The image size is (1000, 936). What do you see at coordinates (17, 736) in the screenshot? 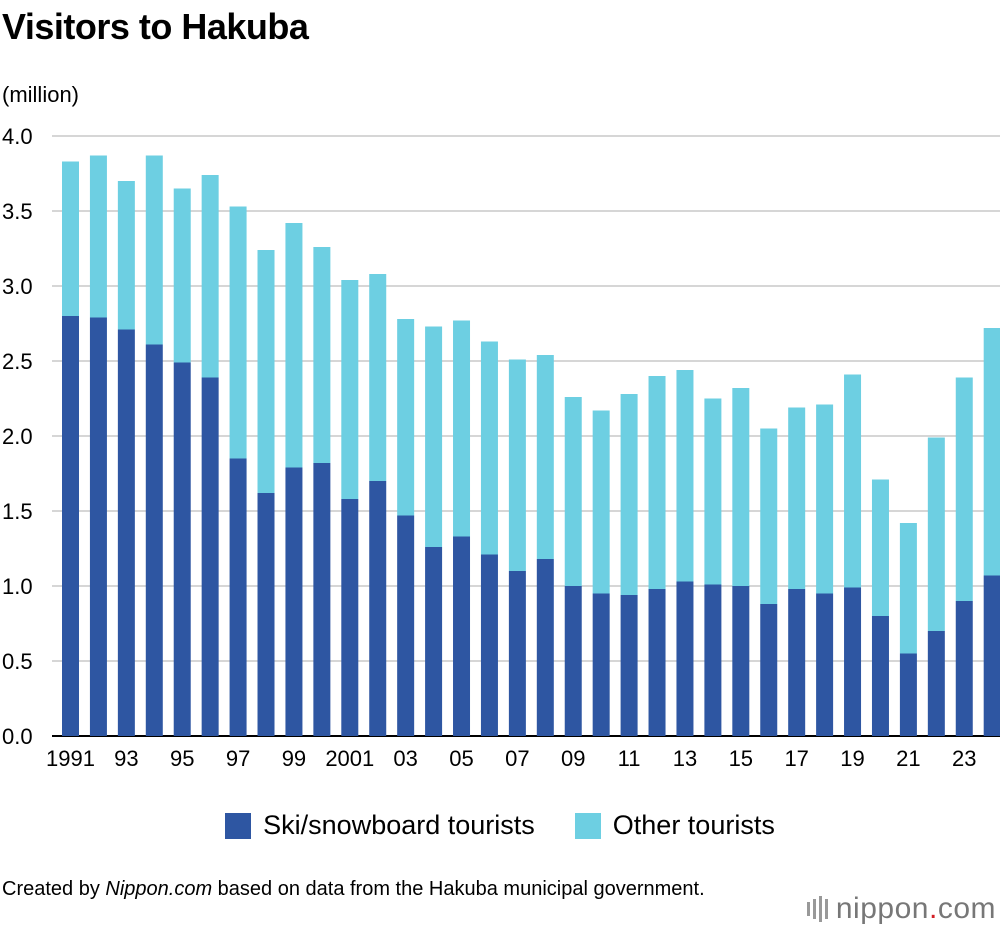
I see `y-tick-label: 0.0` at bounding box center [17, 736].